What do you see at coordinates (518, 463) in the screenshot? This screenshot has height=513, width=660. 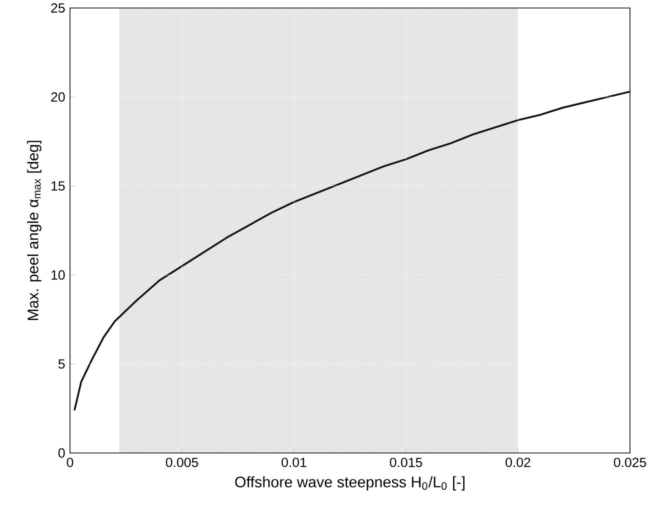 I see `x-tick-label: 0.02` at bounding box center [518, 463].